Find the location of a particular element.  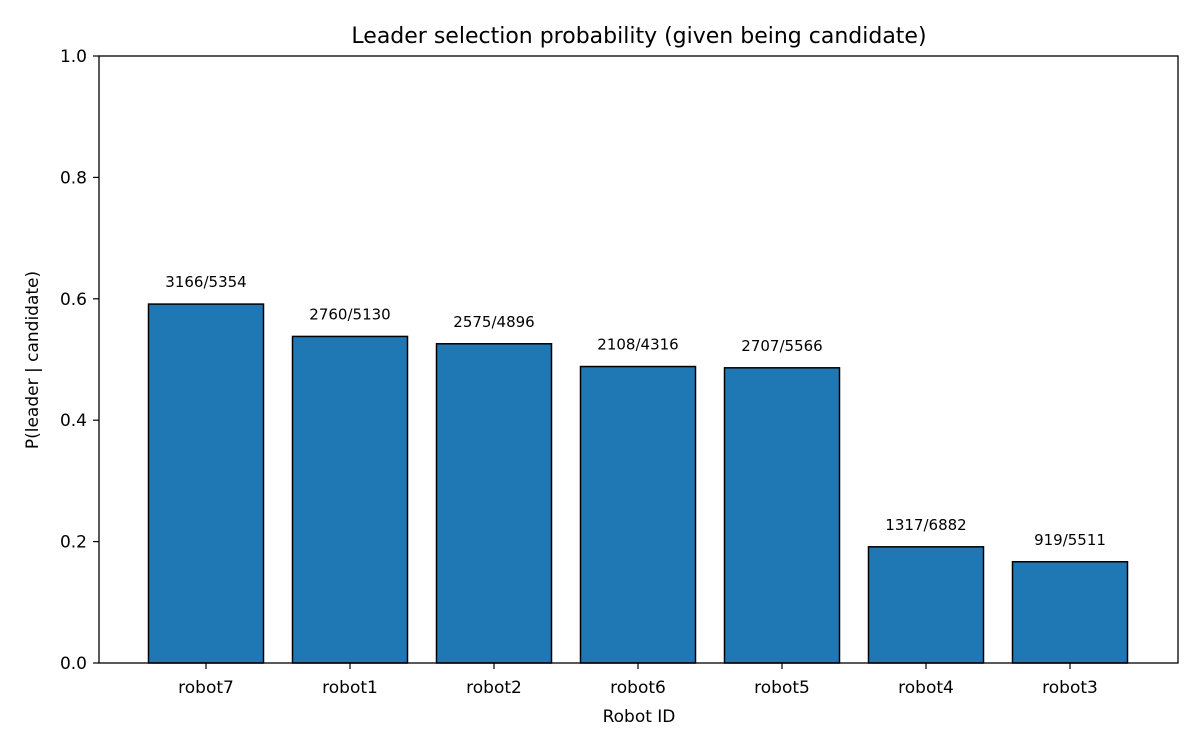

data-label-robot2: 2575/4896 is located at coordinates (493, 322).